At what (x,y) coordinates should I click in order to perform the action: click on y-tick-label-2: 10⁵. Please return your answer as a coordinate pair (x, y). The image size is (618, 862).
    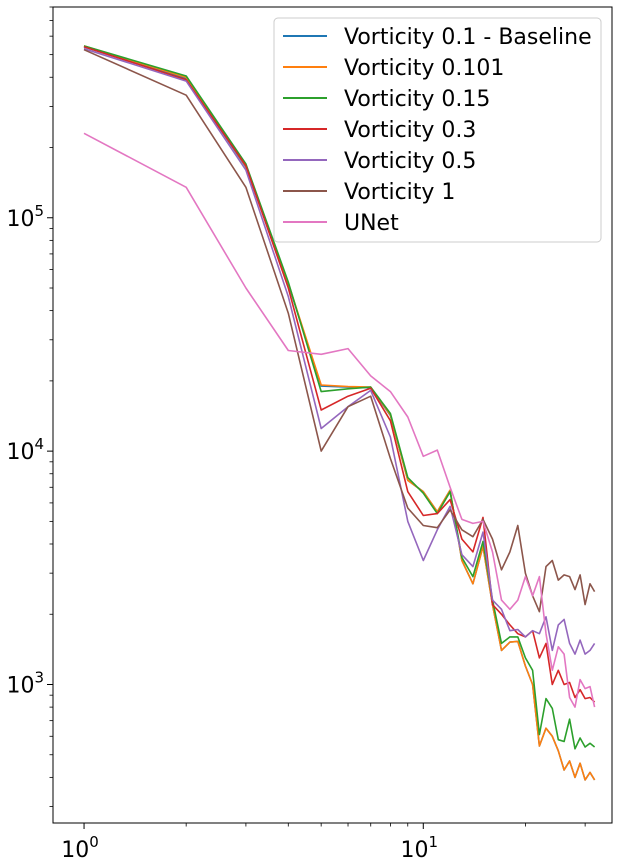
    Looking at the image, I should click on (25, 217).